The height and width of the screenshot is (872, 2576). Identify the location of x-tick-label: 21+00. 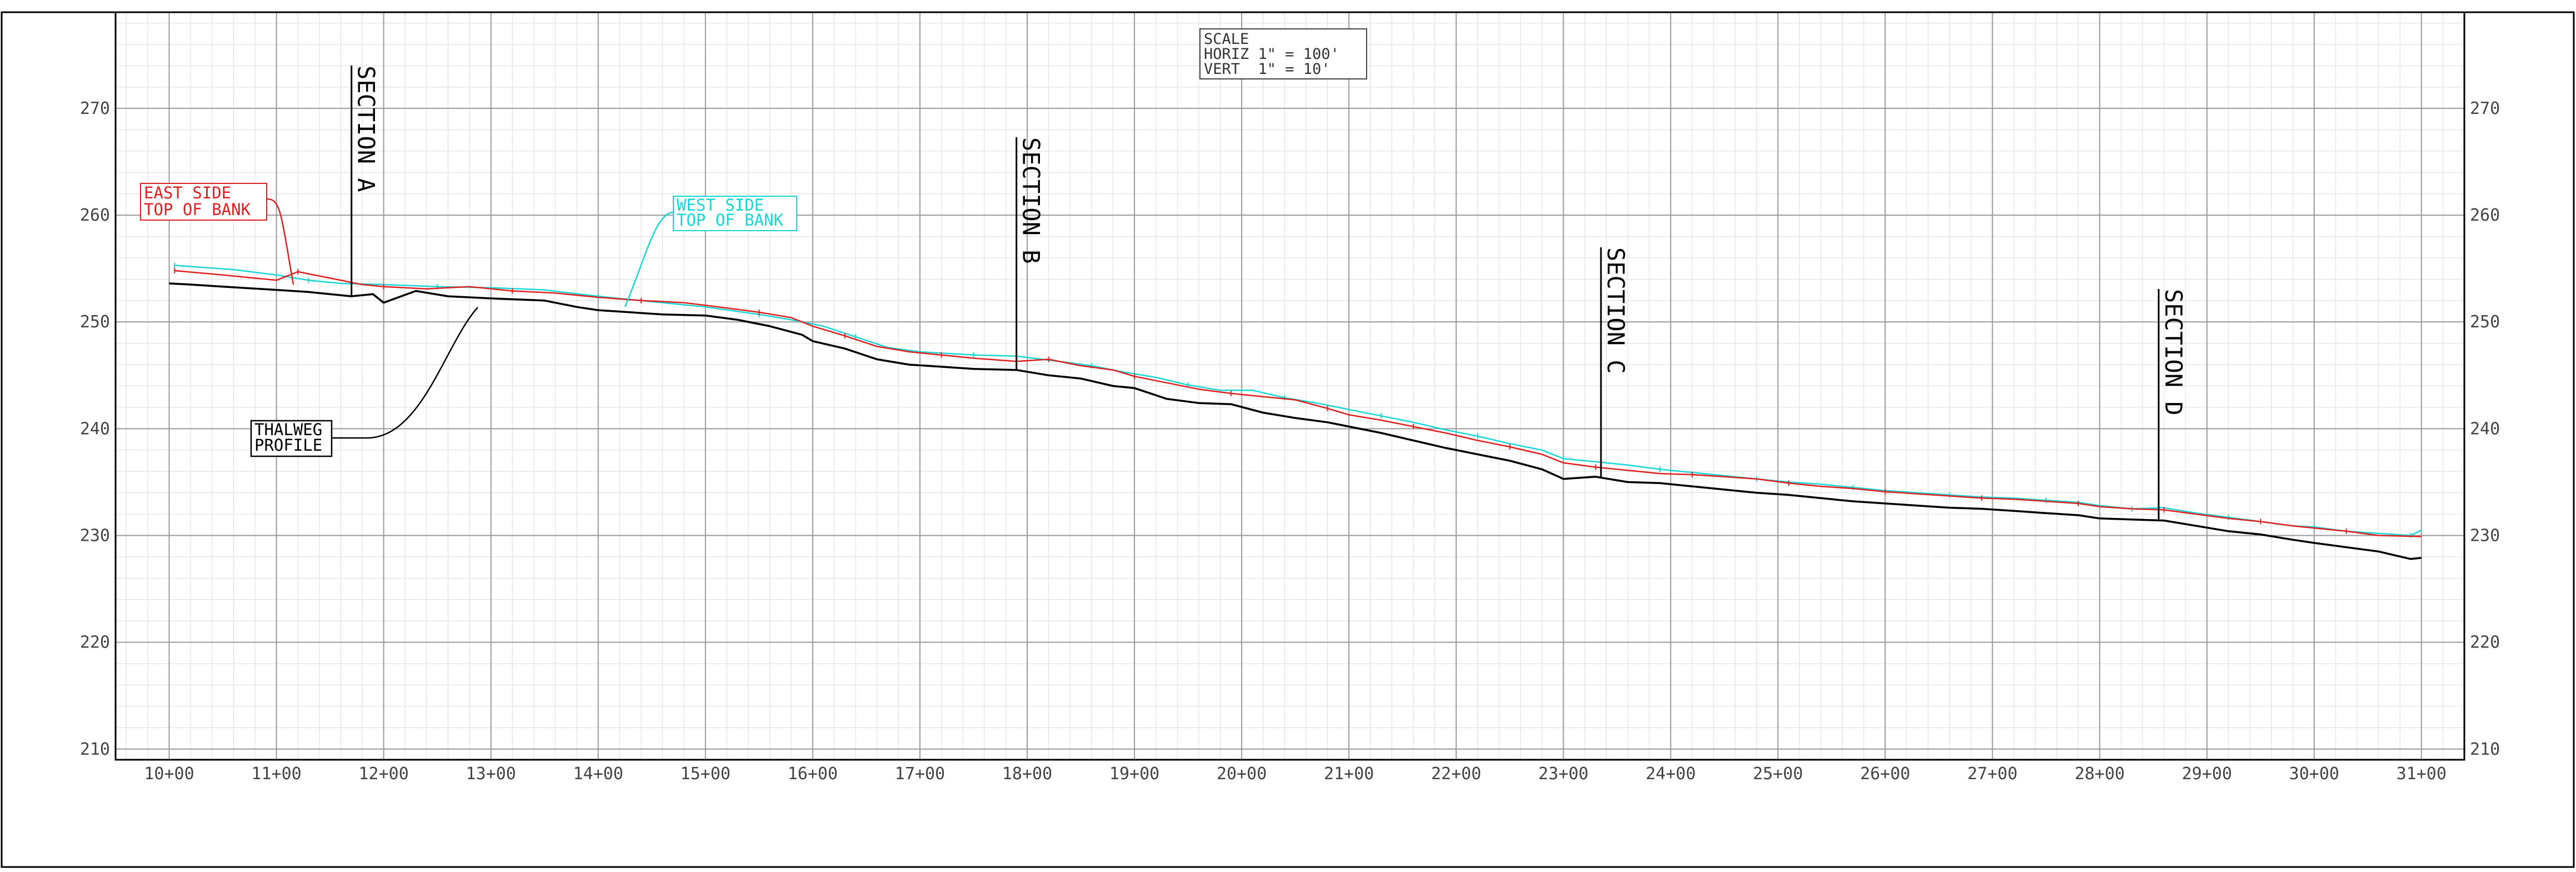
(1349, 774).